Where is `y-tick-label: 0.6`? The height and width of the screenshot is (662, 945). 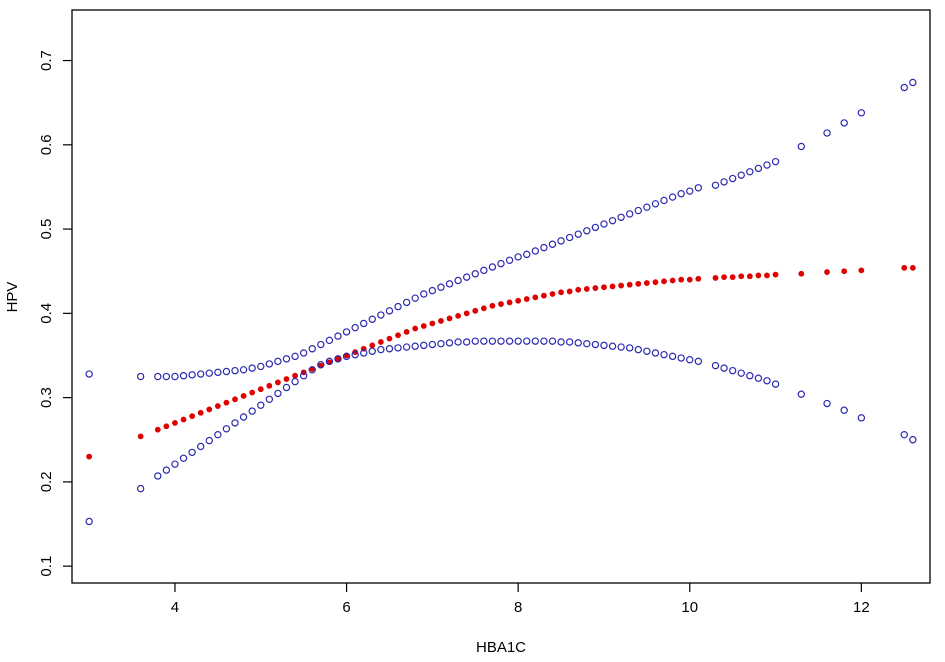
y-tick-label: 0.6 is located at coordinates (46, 144).